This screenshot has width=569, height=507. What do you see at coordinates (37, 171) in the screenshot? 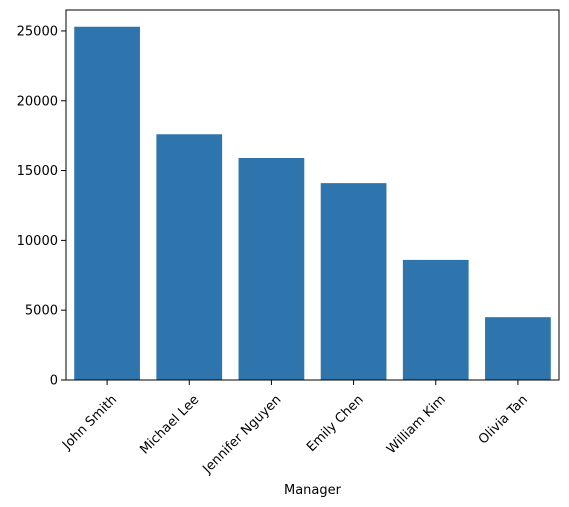
I see `y-tick-label: 15000` at bounding box center [37, 171].